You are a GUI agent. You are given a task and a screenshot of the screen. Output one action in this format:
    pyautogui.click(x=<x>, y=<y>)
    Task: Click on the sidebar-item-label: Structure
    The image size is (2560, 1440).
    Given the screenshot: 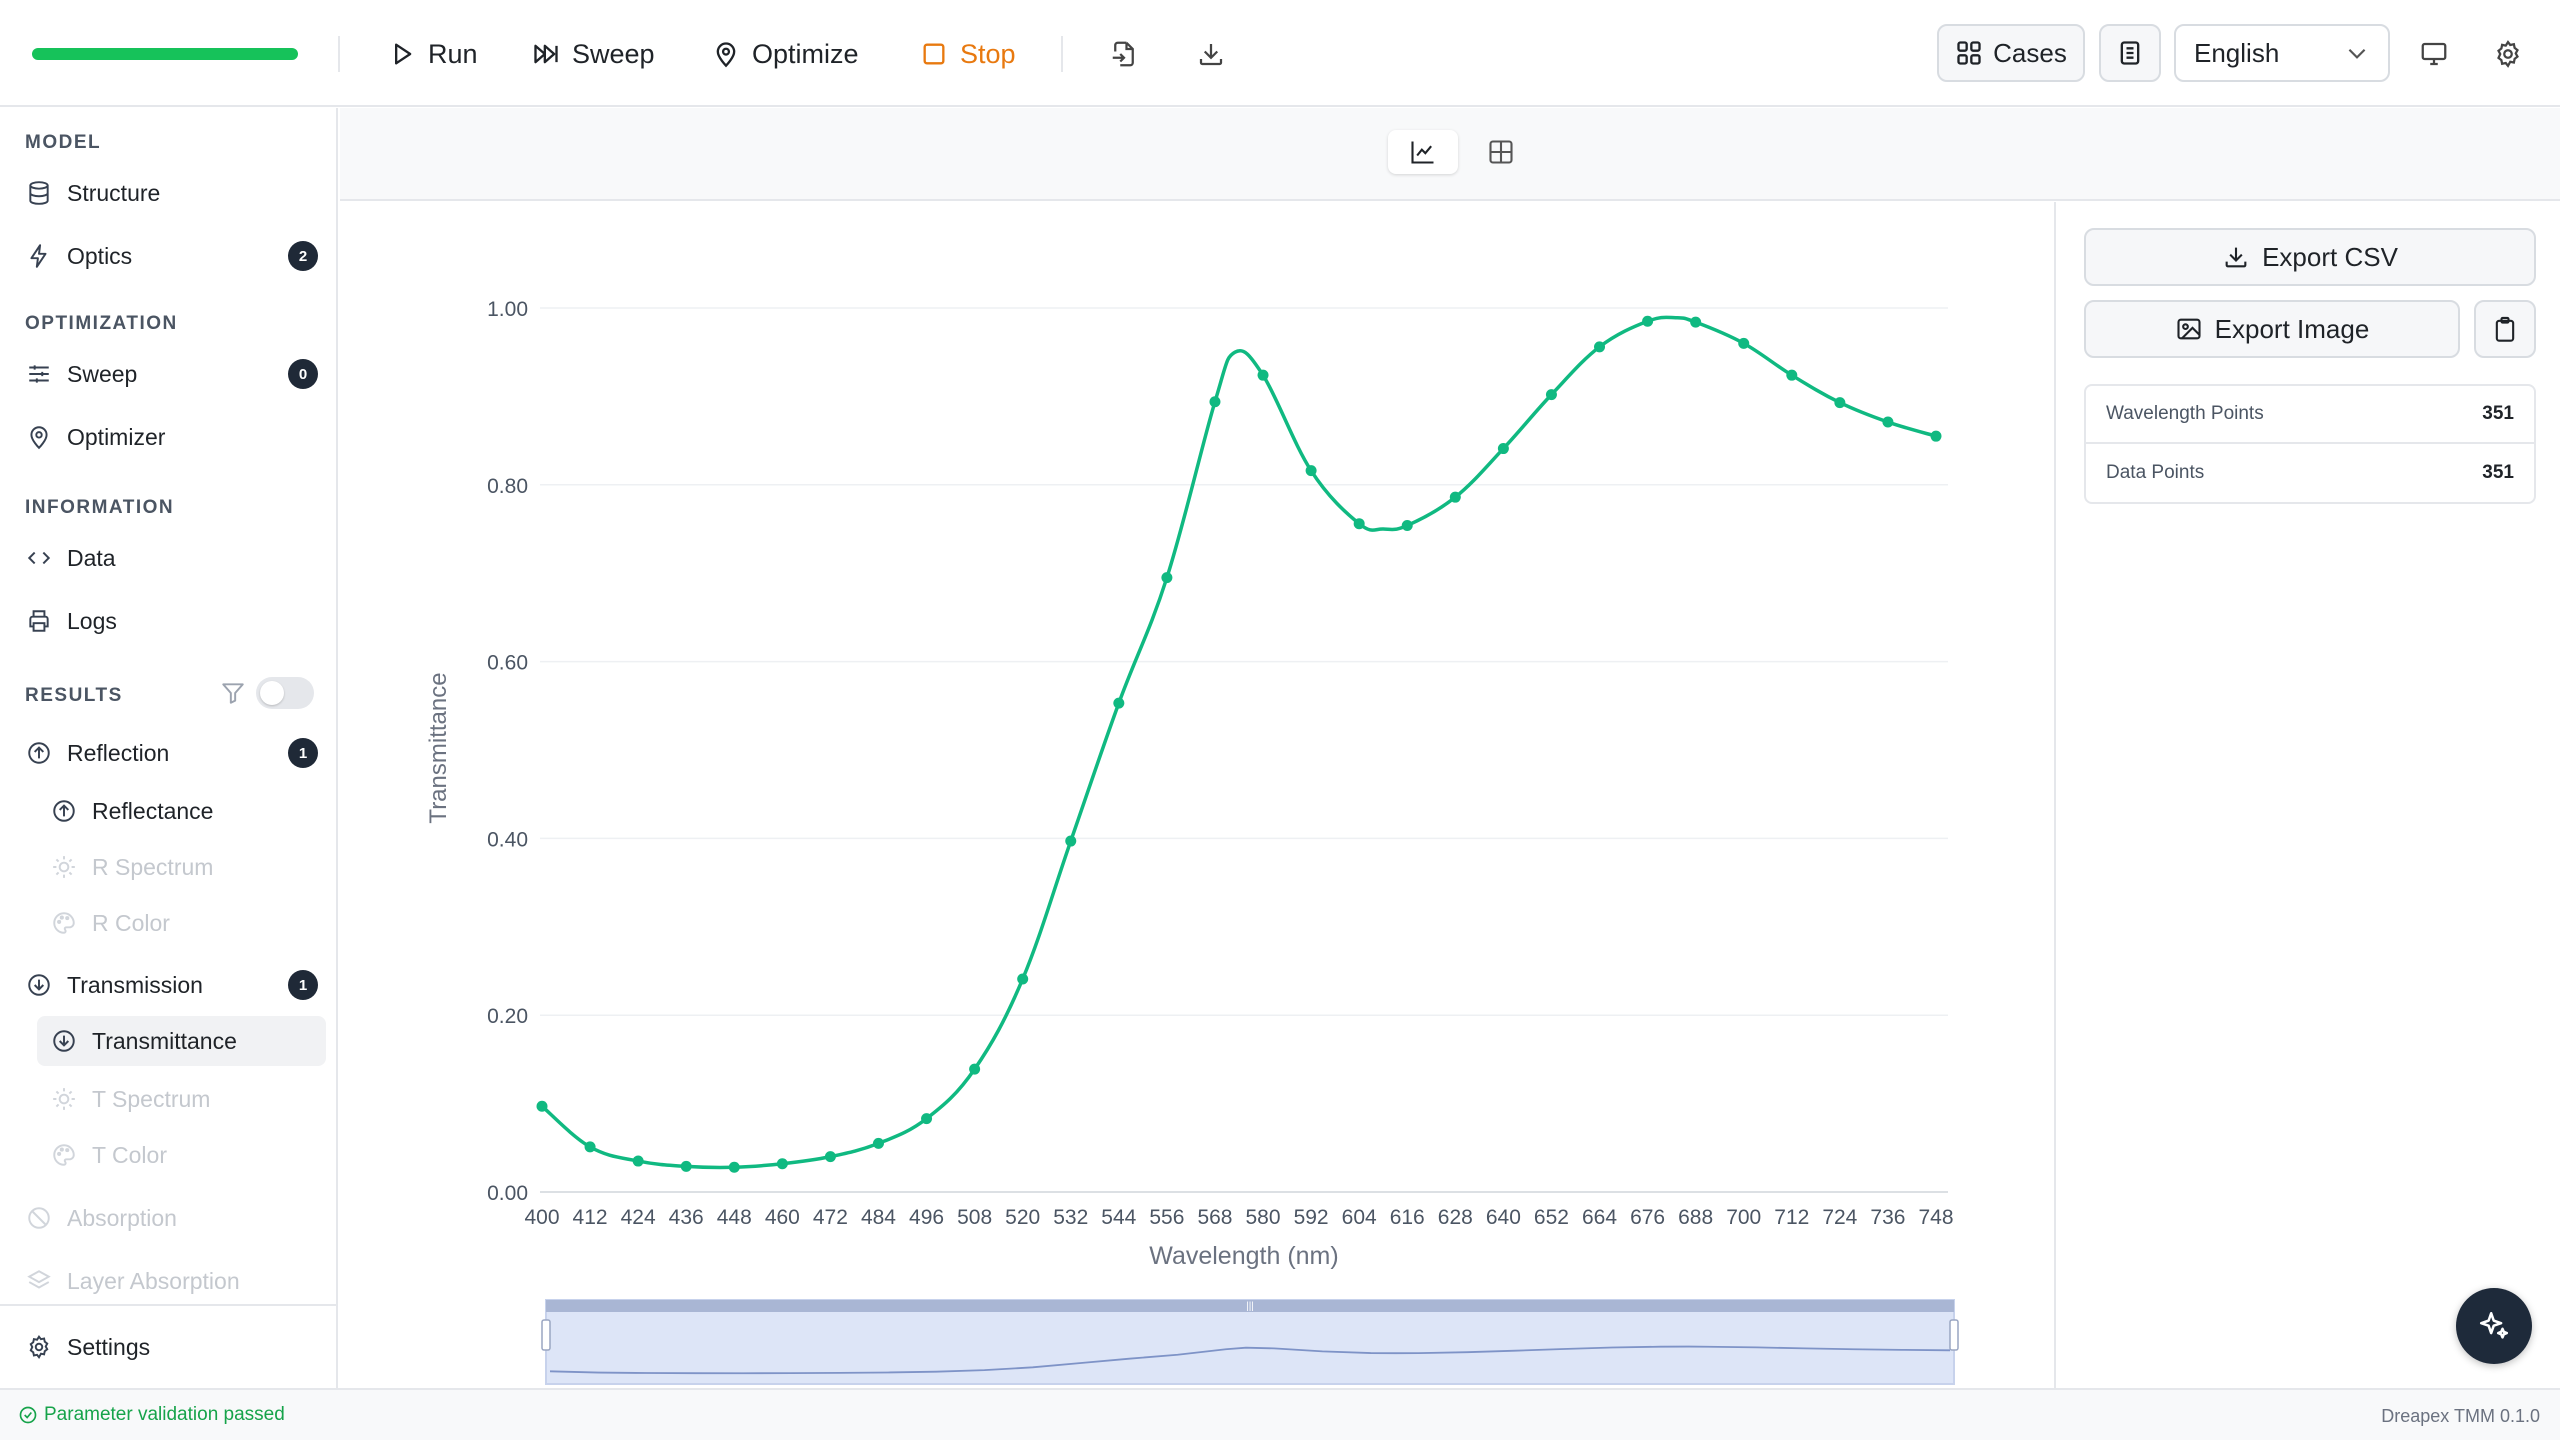 What is the action you would take?
    pyautogui.click(x=114, y=192)
    